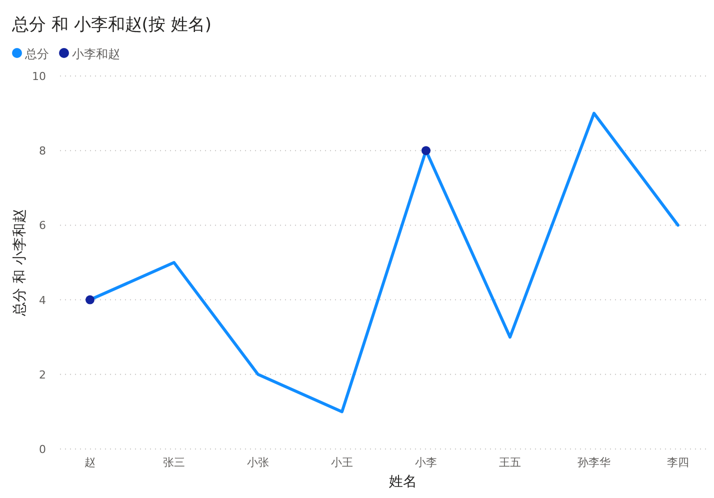 The image size is (714, 498). I want to click on legend-label: 小李和赵, so click(96, 54).